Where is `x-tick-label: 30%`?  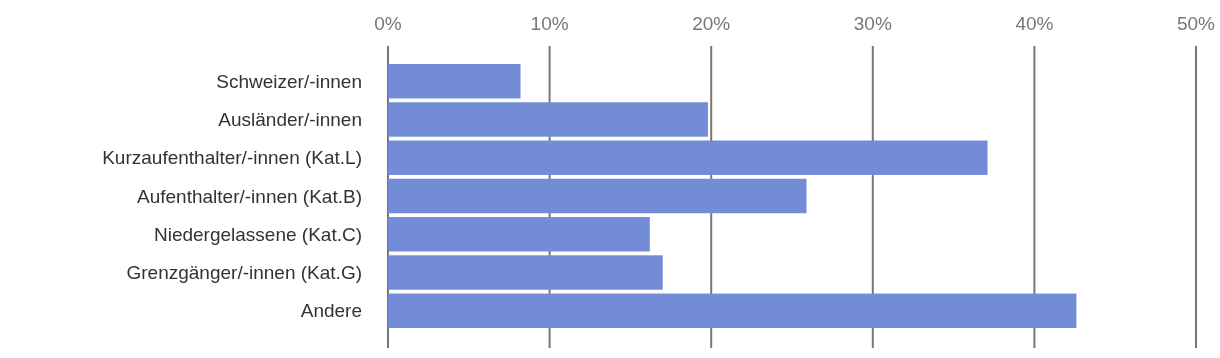
x-tick-label: 30% is located at coordinates (872, 23).